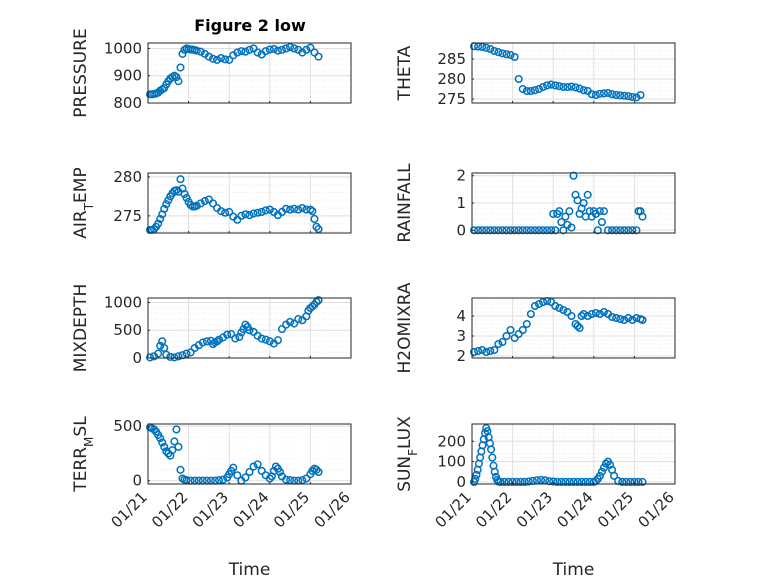  What do you see at coordinates (405, 327) in the screenshot?
I see `y-axis-label: H2OMIXRA` at bounding box center [405, 327].